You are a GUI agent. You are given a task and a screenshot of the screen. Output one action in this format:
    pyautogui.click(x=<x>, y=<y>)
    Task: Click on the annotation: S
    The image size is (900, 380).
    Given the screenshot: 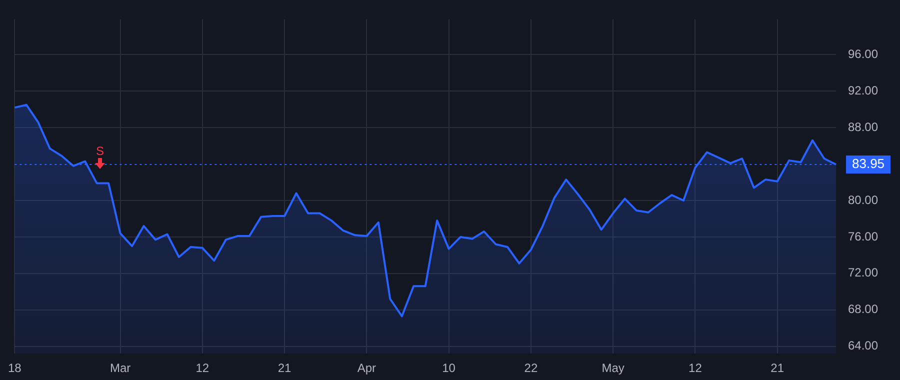 What is the action you would take?
    pyautogui.click(x=99, y=151)
    